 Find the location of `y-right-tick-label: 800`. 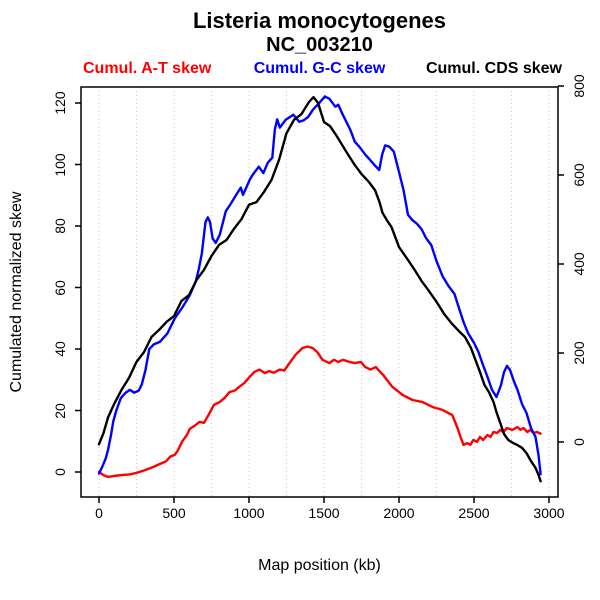

y-right-tick-label: 800 is located at coordinates (579, 86).